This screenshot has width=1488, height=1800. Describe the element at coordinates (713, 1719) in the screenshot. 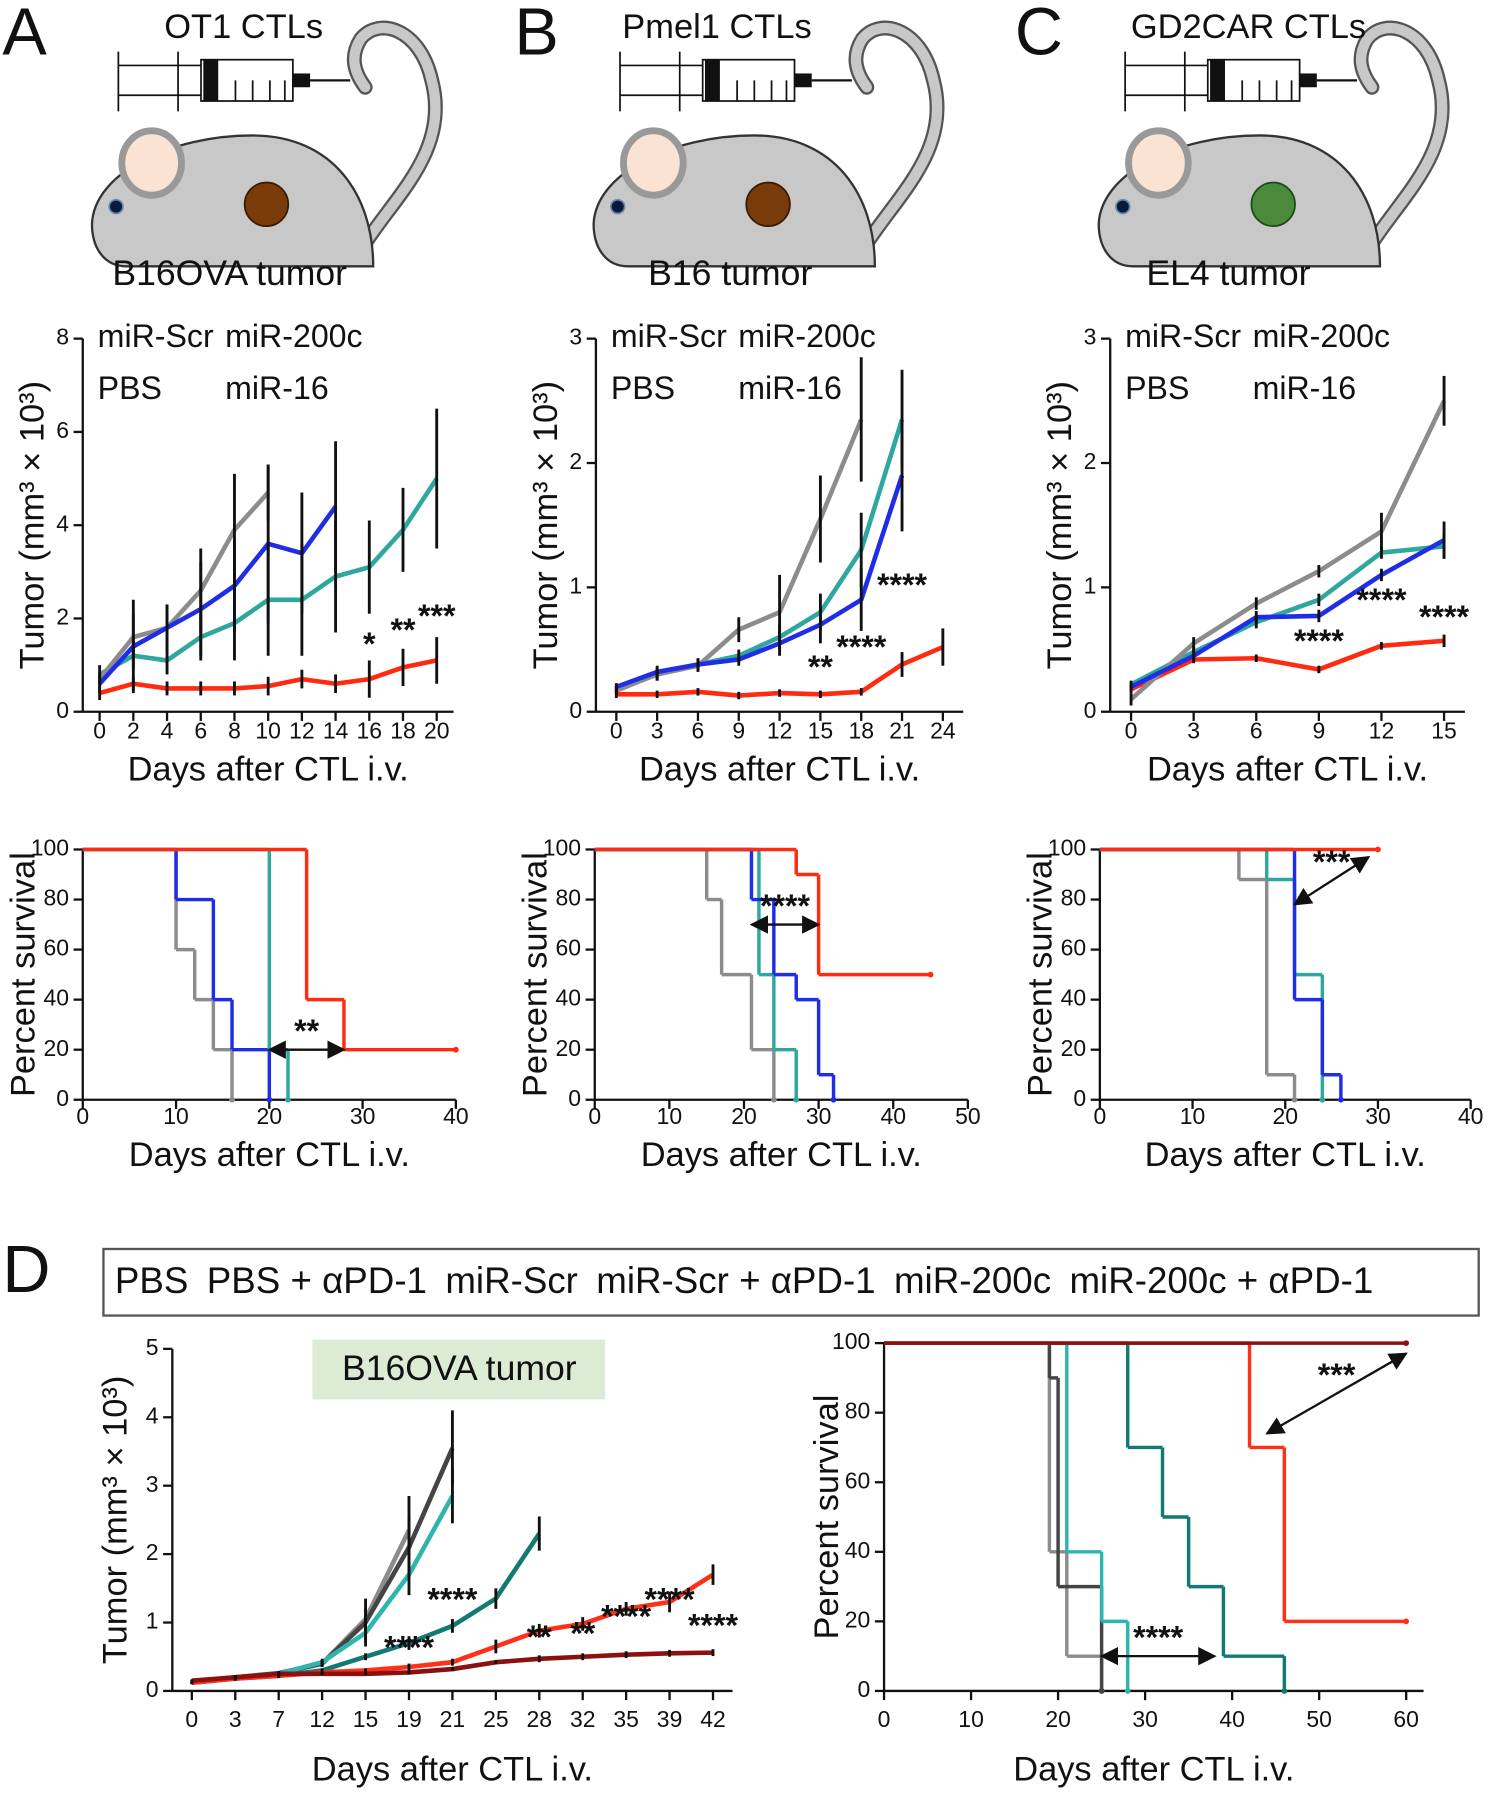

I see `x-tick-label: 42` at that location.